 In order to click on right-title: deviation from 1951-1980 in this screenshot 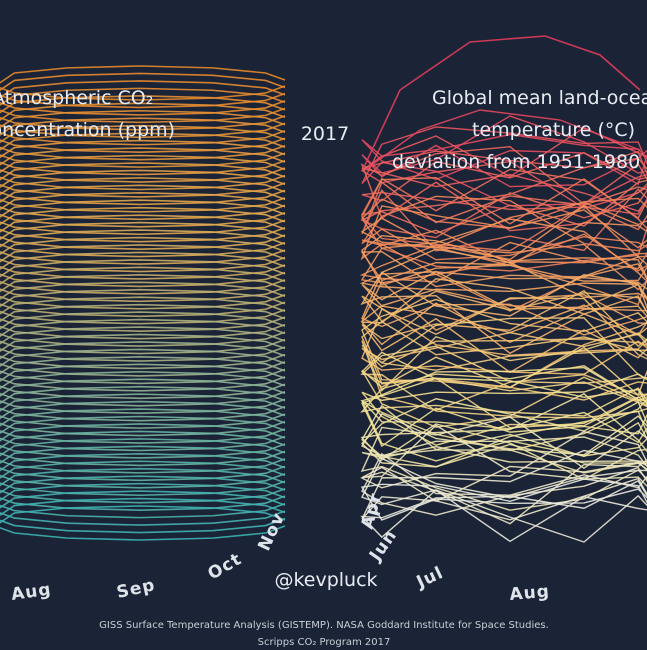, I will do `click(516, 162)`.